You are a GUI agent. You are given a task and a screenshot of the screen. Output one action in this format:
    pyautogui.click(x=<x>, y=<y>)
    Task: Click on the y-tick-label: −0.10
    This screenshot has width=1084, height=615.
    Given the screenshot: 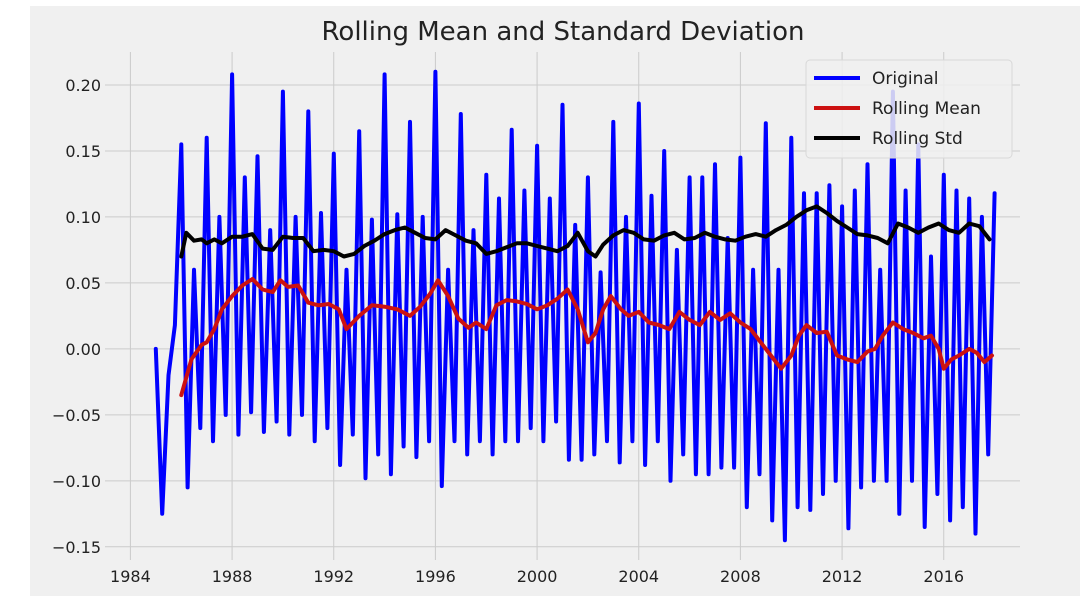 What is the action you would take?
    pyautogui.click(x=76, y=481)
    